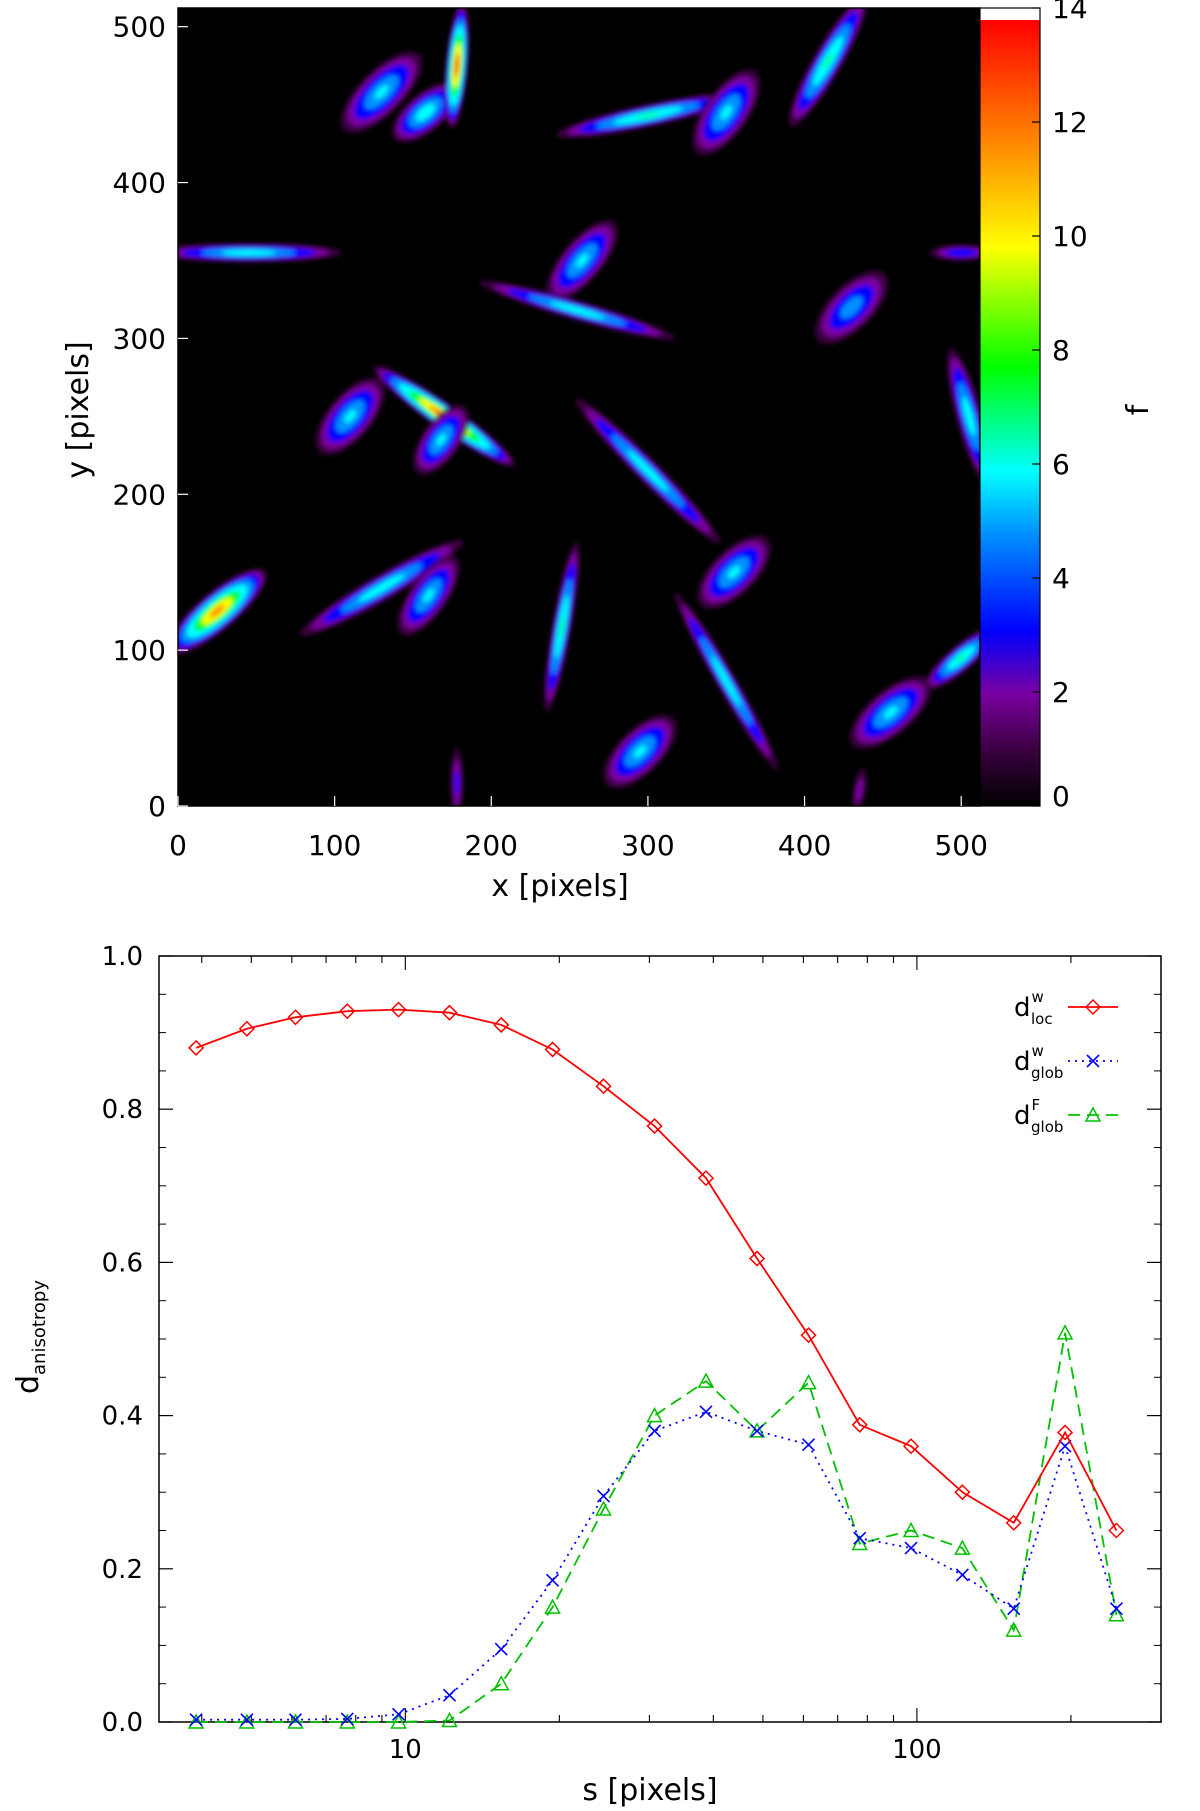  Describe the element at coordinates (1061, 796) in the screenshot. I see `colorbar-tick-label: 0` at that location.